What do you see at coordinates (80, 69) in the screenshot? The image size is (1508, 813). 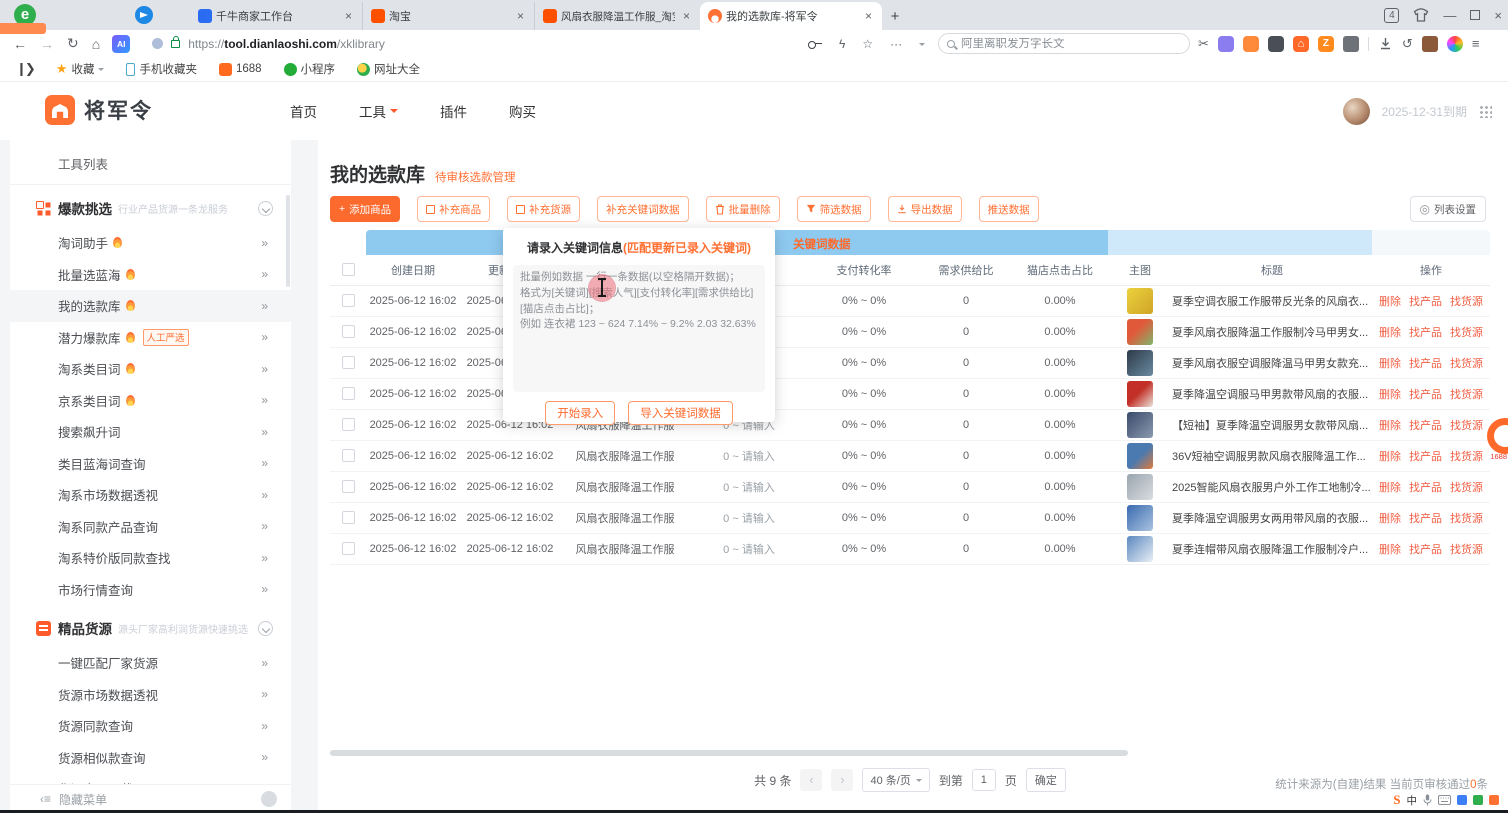 I see `bookmark-favorites: ★ 收藏` at bounding box center [80, 69].